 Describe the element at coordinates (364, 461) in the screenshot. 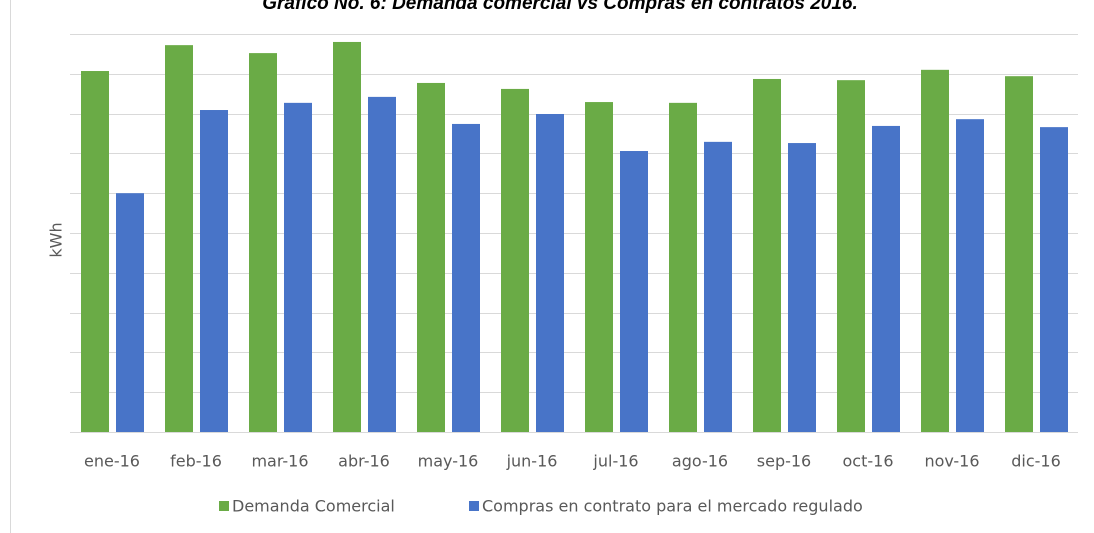

I see `x-tick-label: abr-16` at that location.